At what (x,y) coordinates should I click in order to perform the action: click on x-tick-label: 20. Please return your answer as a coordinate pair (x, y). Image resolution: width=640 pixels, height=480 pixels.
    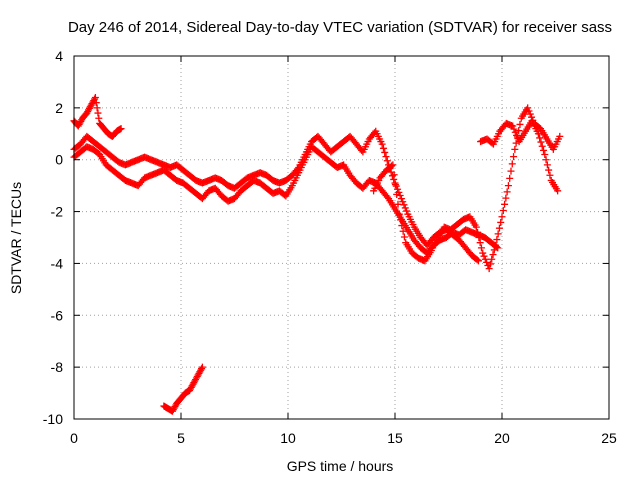
    Looking at the image, I should click on (502, 438).